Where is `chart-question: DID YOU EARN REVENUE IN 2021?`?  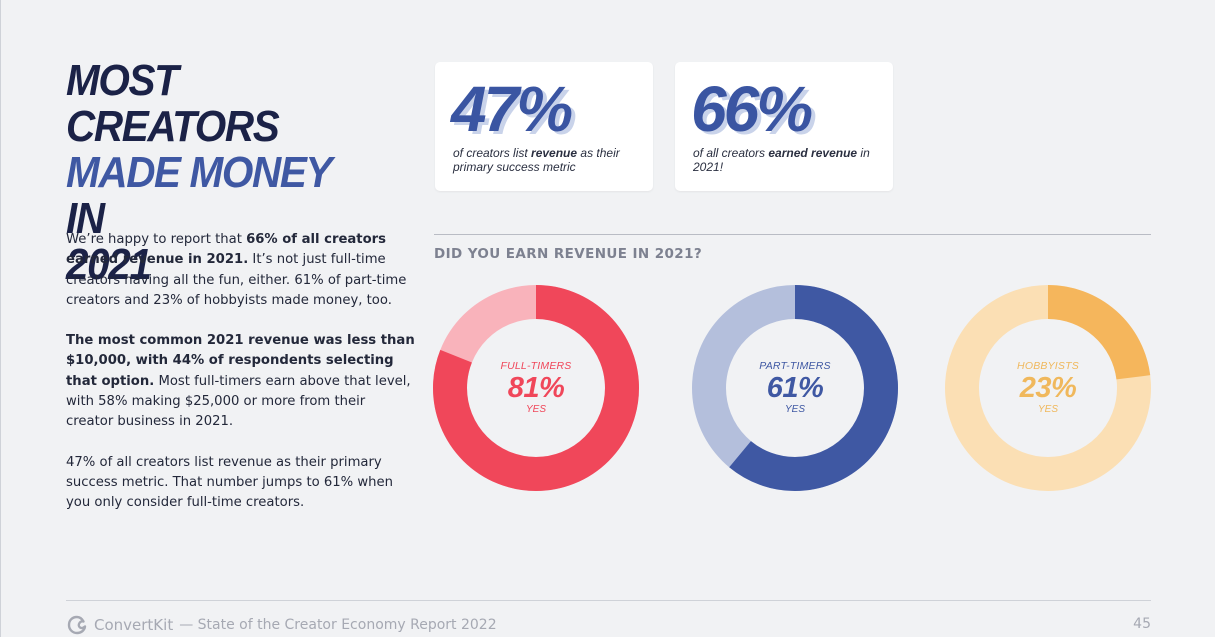 chart-question: DID YOU EARN REVENUE IN 2021? is located at coordinates (568, 254).